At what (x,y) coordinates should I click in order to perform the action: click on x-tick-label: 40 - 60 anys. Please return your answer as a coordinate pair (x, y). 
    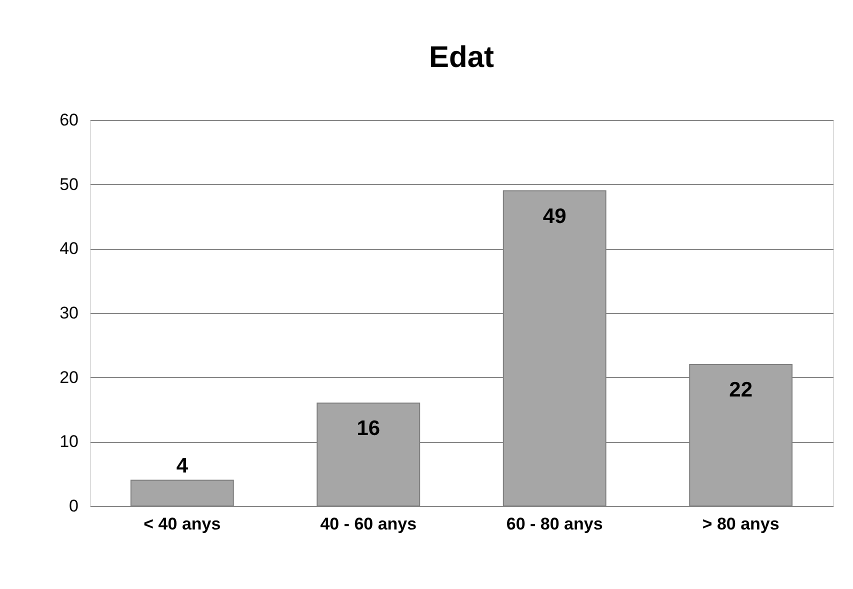
    Looking at the image, I should click on (368, 524).